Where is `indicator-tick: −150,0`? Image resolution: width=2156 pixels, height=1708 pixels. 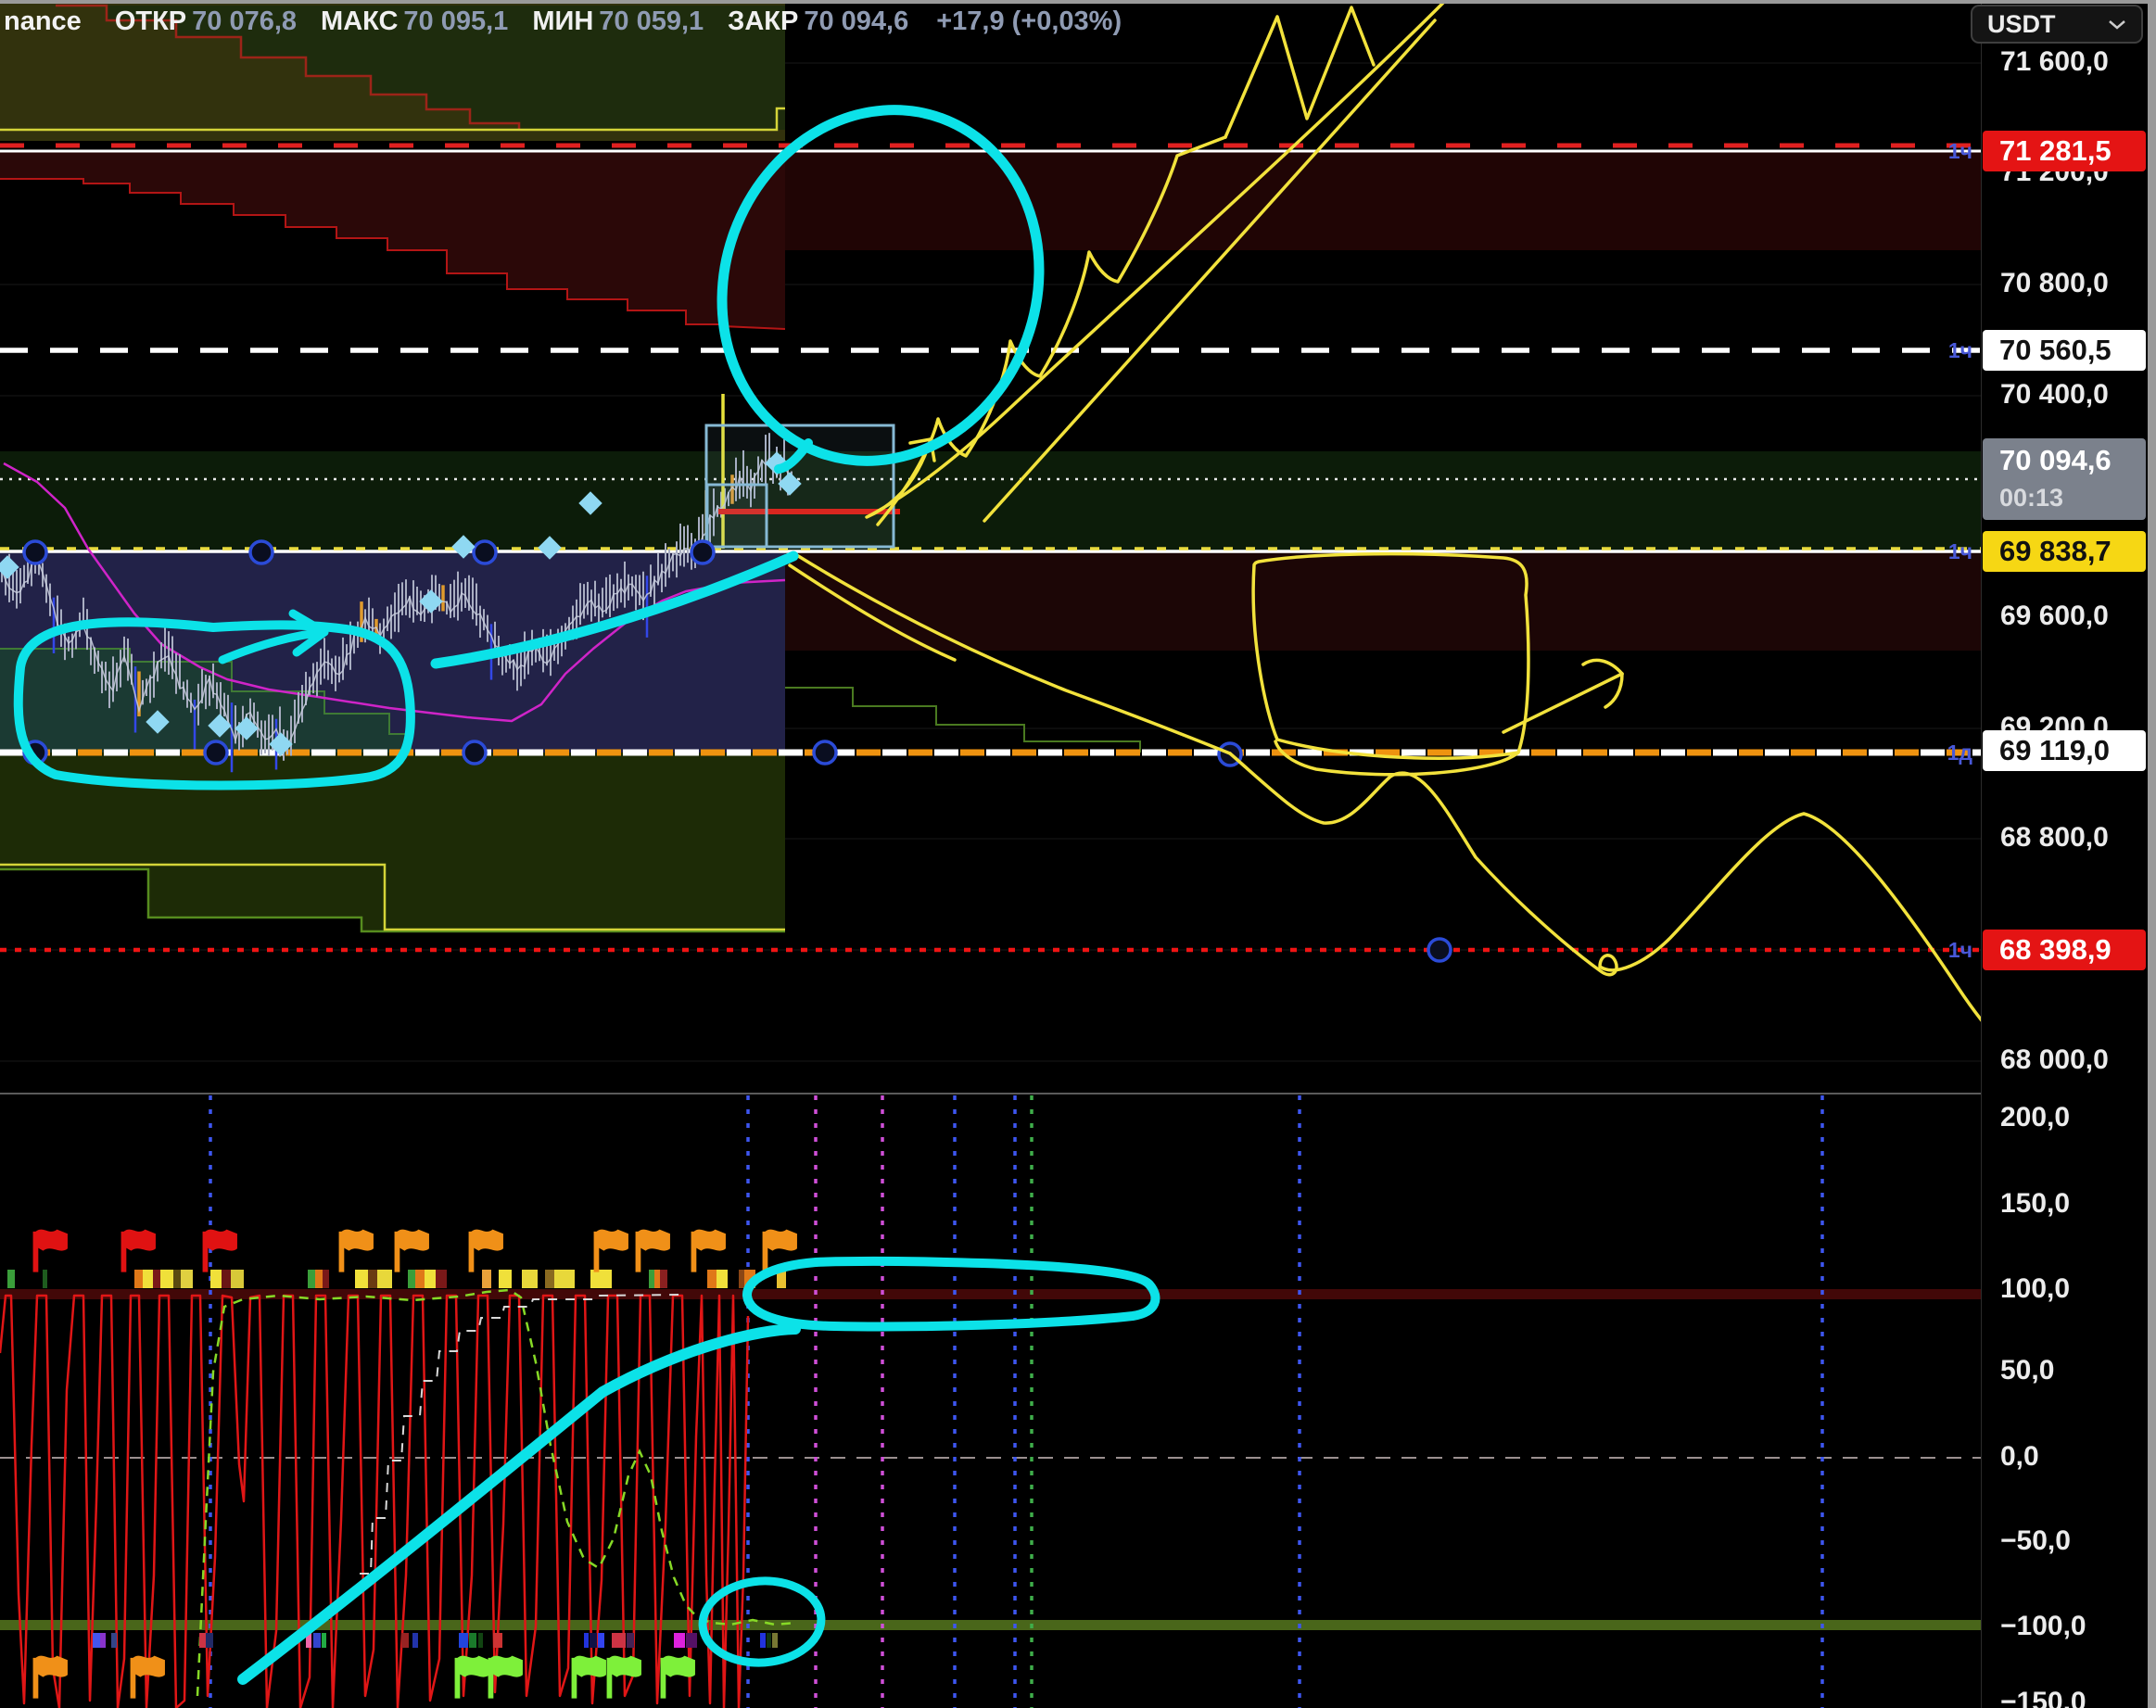 indicator-tick: −150,0 is located at coordinates (2043, 1698).